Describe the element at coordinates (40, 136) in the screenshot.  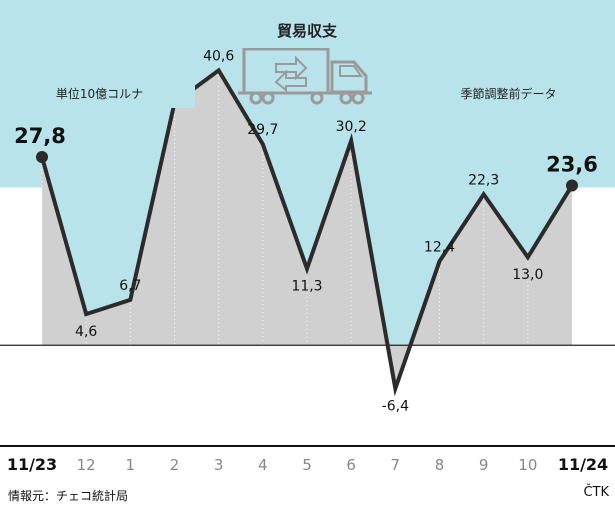
I see `value-label: 27,8` at that location.